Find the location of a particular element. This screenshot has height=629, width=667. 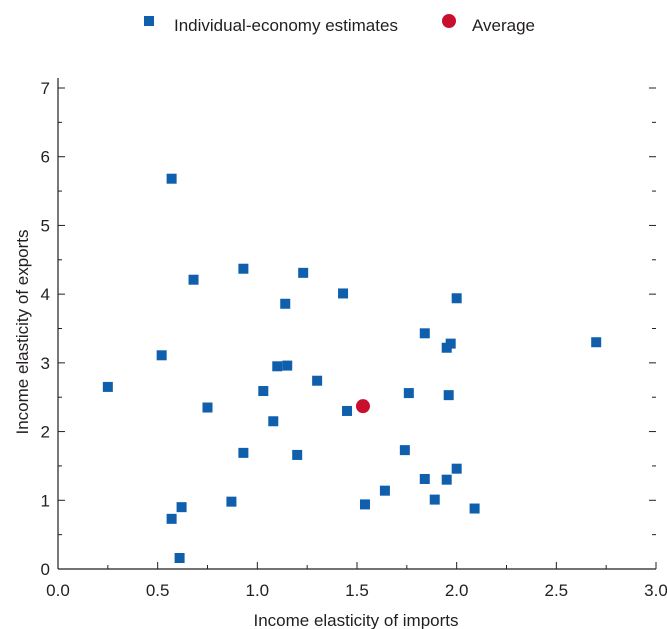

y-tick-label: 3 is located at coordinates (45, 363).